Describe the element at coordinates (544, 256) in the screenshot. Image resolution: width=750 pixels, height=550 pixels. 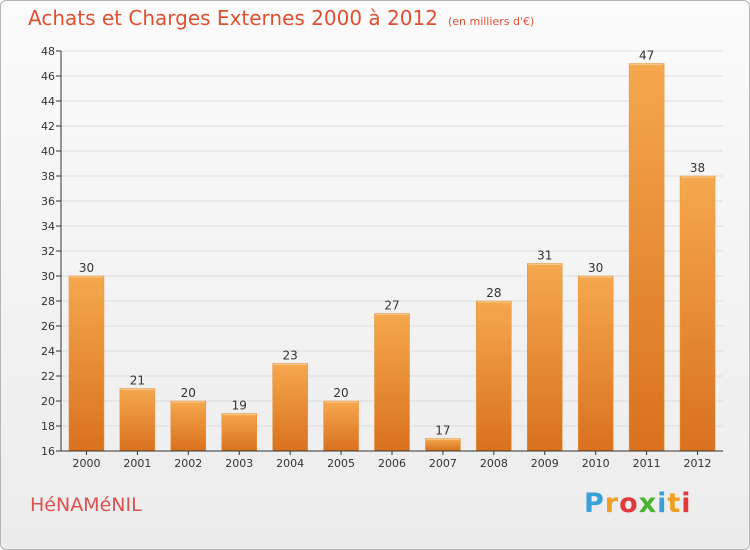
I see `data-label-2009: 31` at that location.